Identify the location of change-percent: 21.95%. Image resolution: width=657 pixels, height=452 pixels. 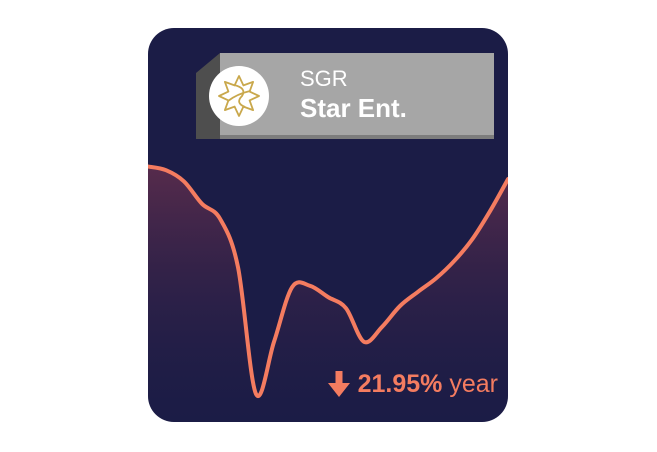
(400, 384).